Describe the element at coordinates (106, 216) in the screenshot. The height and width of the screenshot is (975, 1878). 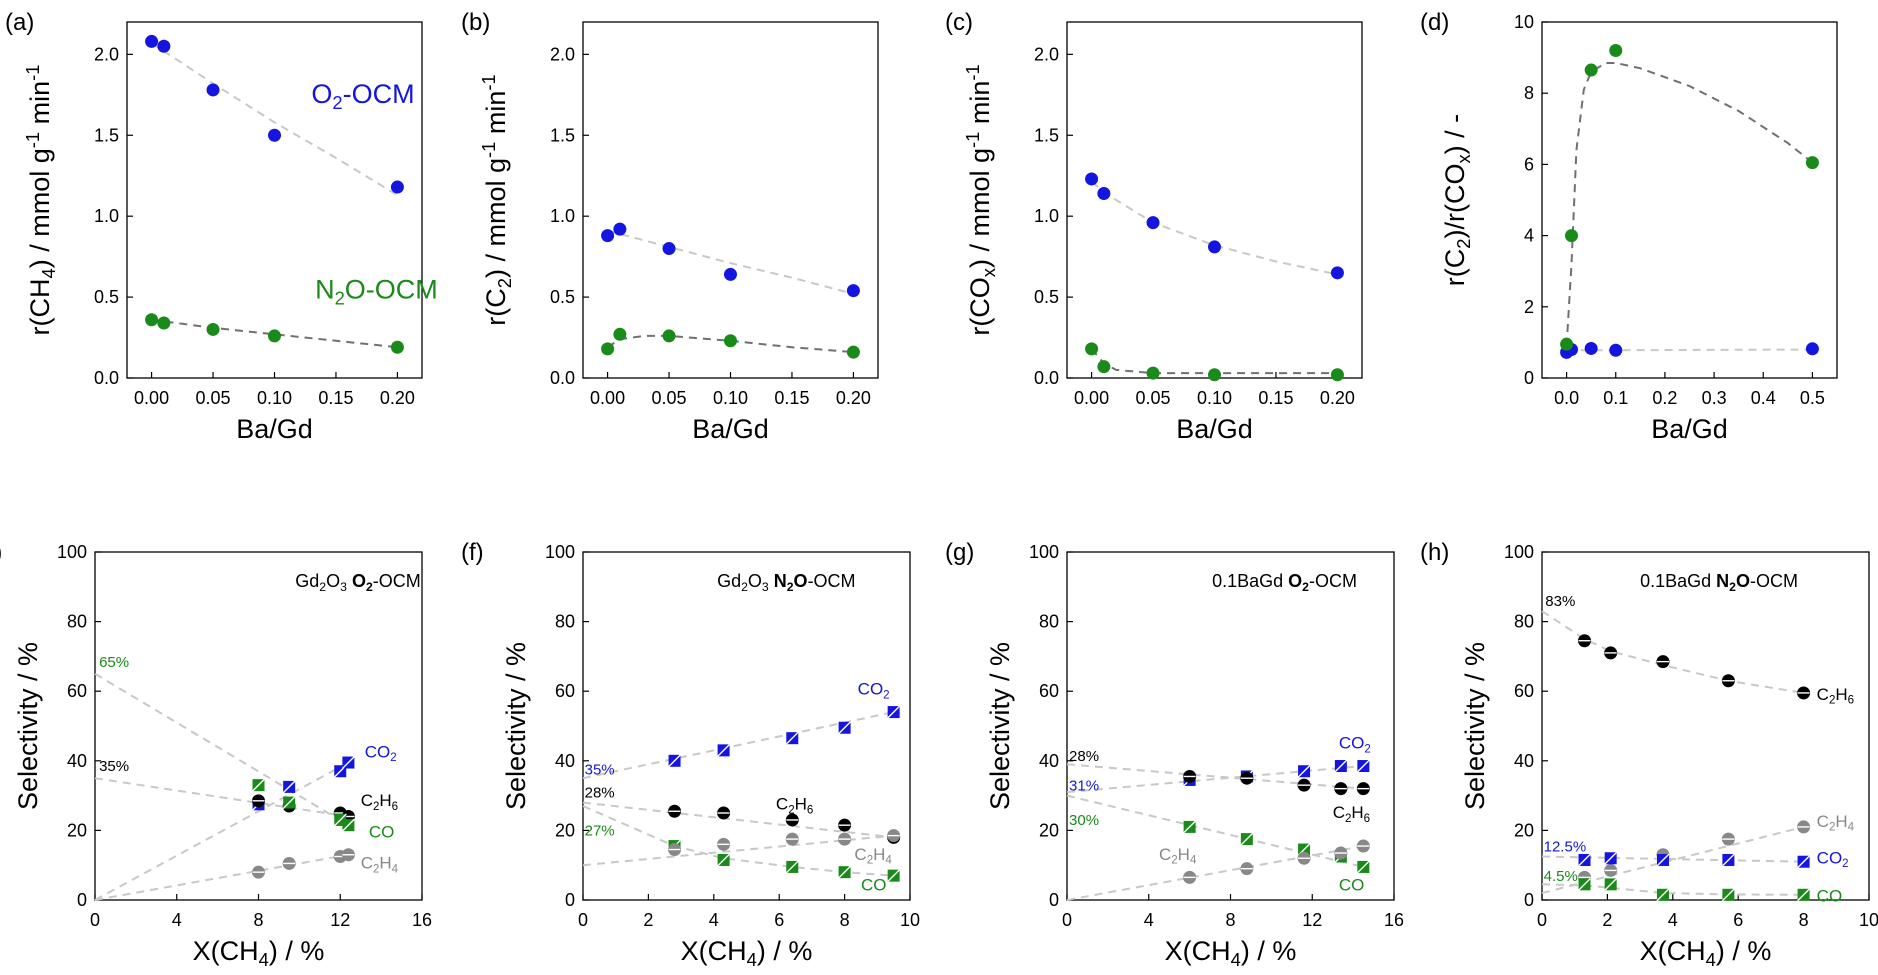
I see `y-tick-label: 1.0` at that location.